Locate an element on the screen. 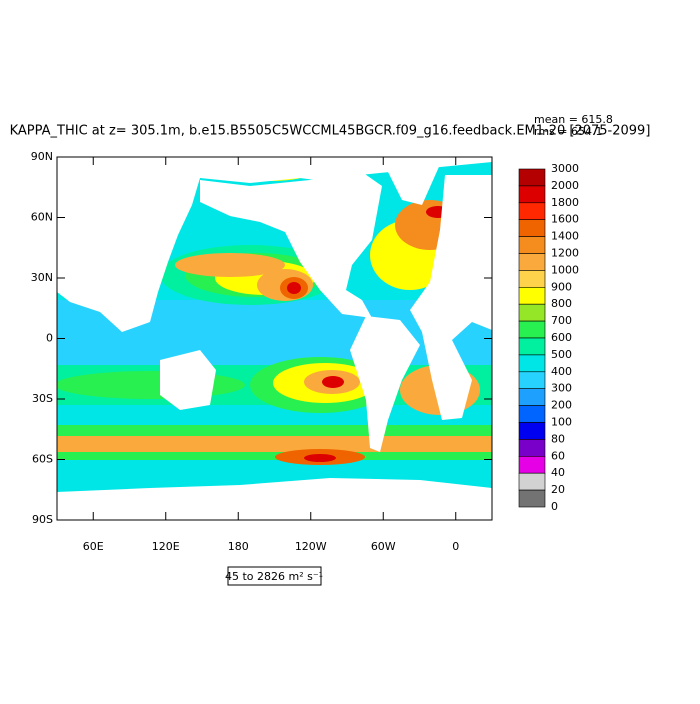 This screenshot has height=704, width=700. colorbar-label: 60 is located at coordinates (558, 455).